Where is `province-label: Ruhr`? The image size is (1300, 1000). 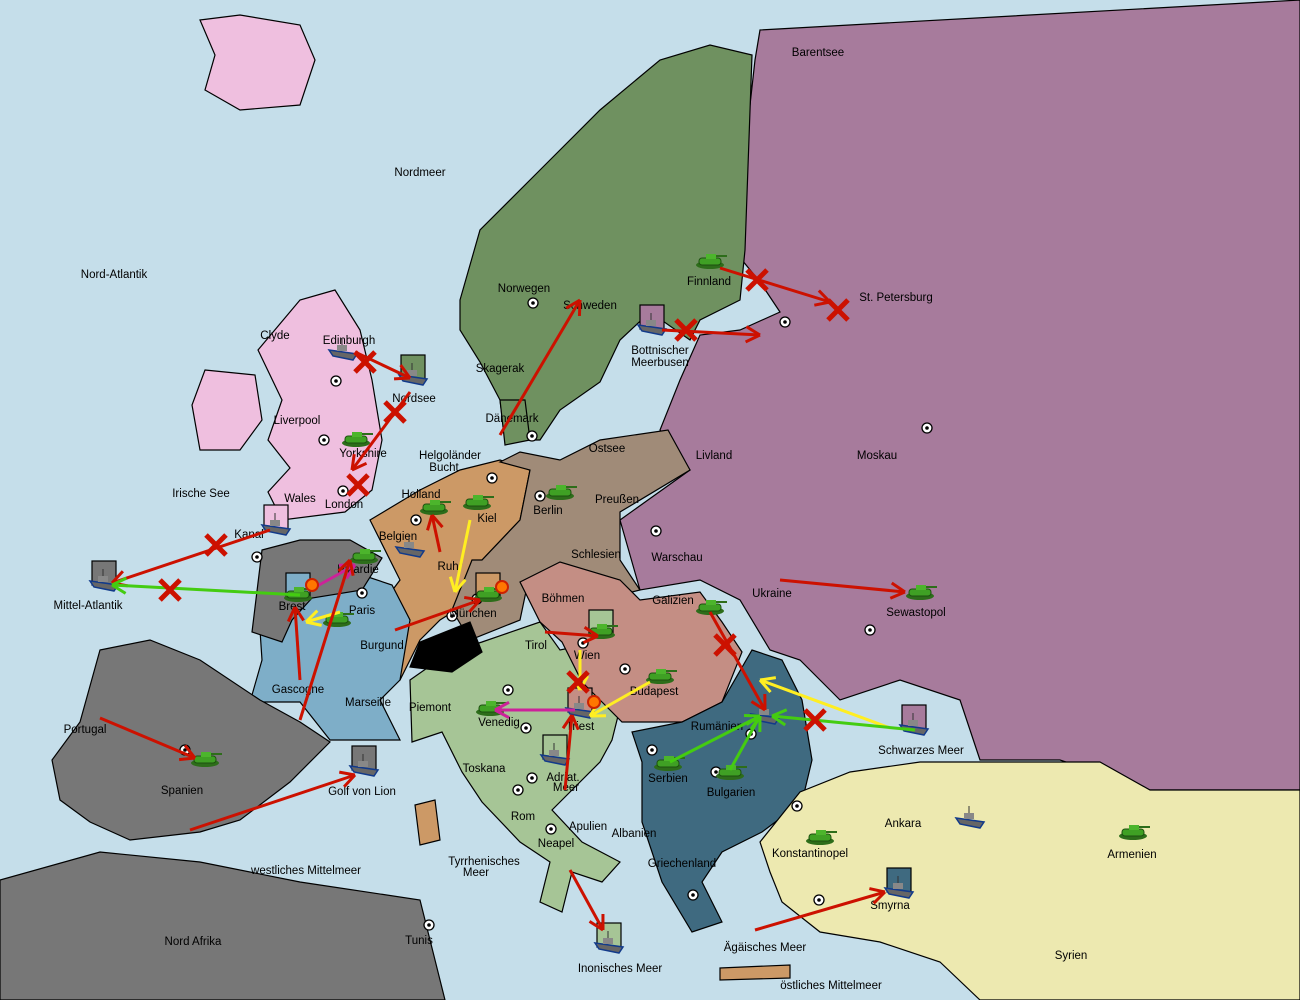 province-label: Ruhr is located at coordinates (450, 567).